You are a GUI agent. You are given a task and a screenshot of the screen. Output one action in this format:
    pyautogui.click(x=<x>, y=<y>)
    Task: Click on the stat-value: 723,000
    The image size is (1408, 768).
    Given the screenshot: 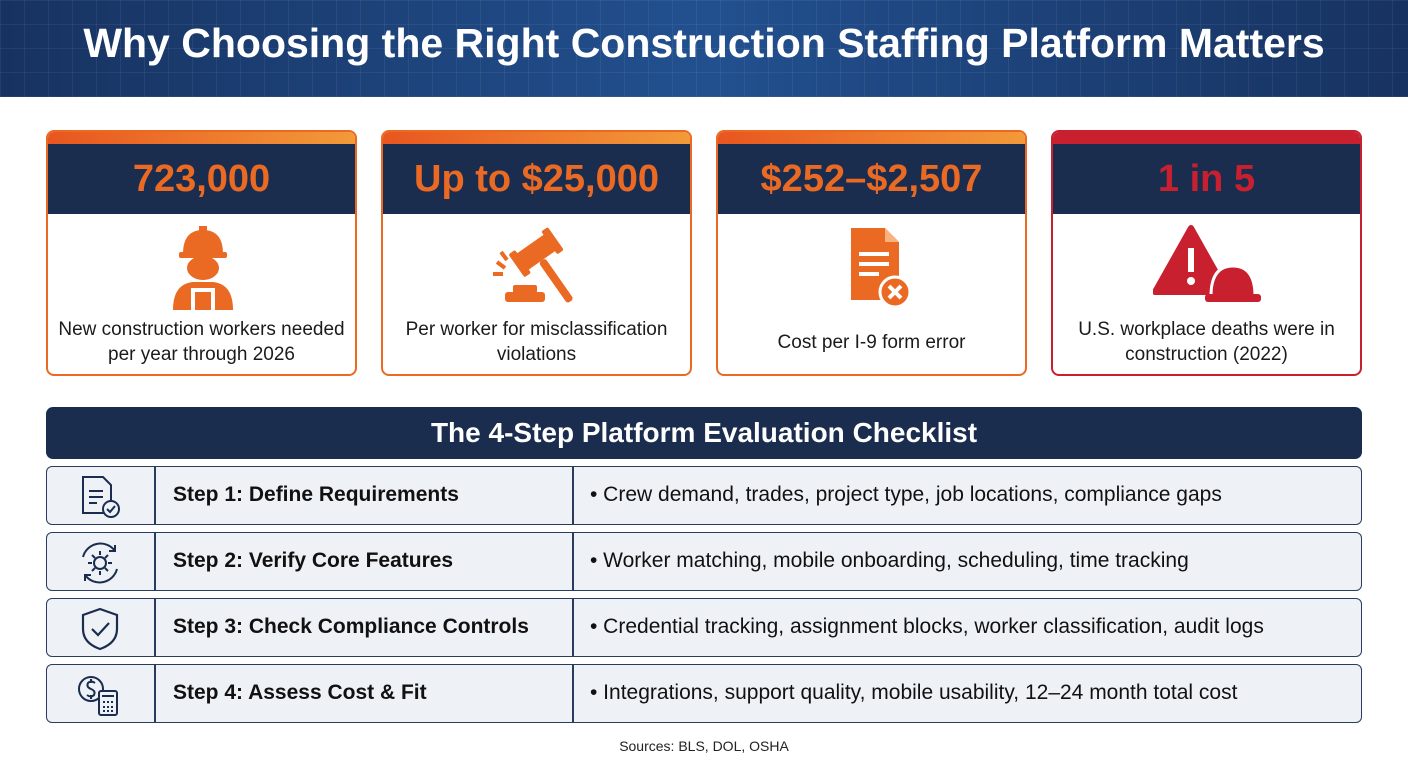 What is the action you would take?
    pyautogui.click(x=201, y=179)
    